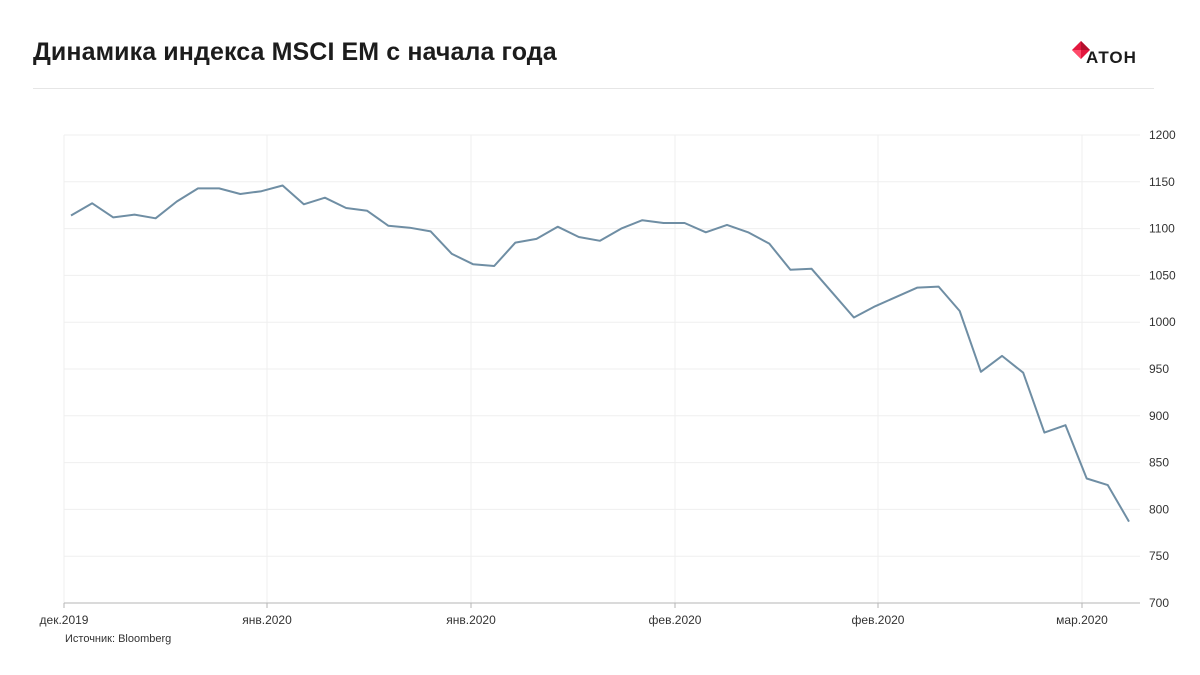  I want to click on y-tick-label: 1050, so click(1162, 275).